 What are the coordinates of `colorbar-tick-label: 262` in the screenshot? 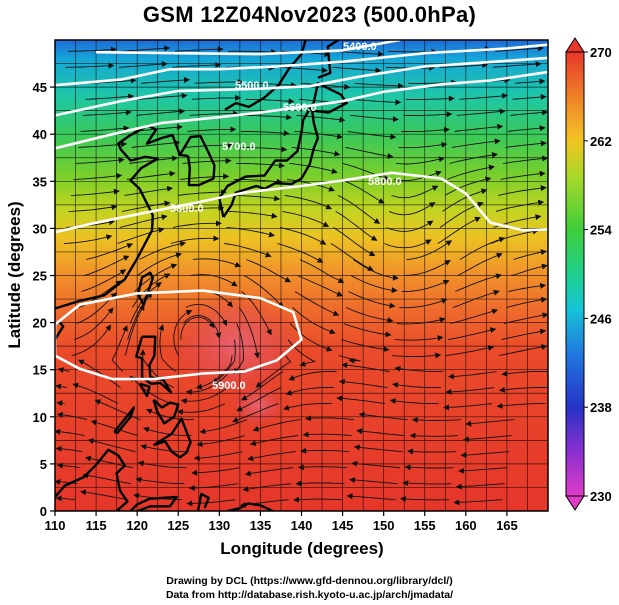 It's located at (601, 141).